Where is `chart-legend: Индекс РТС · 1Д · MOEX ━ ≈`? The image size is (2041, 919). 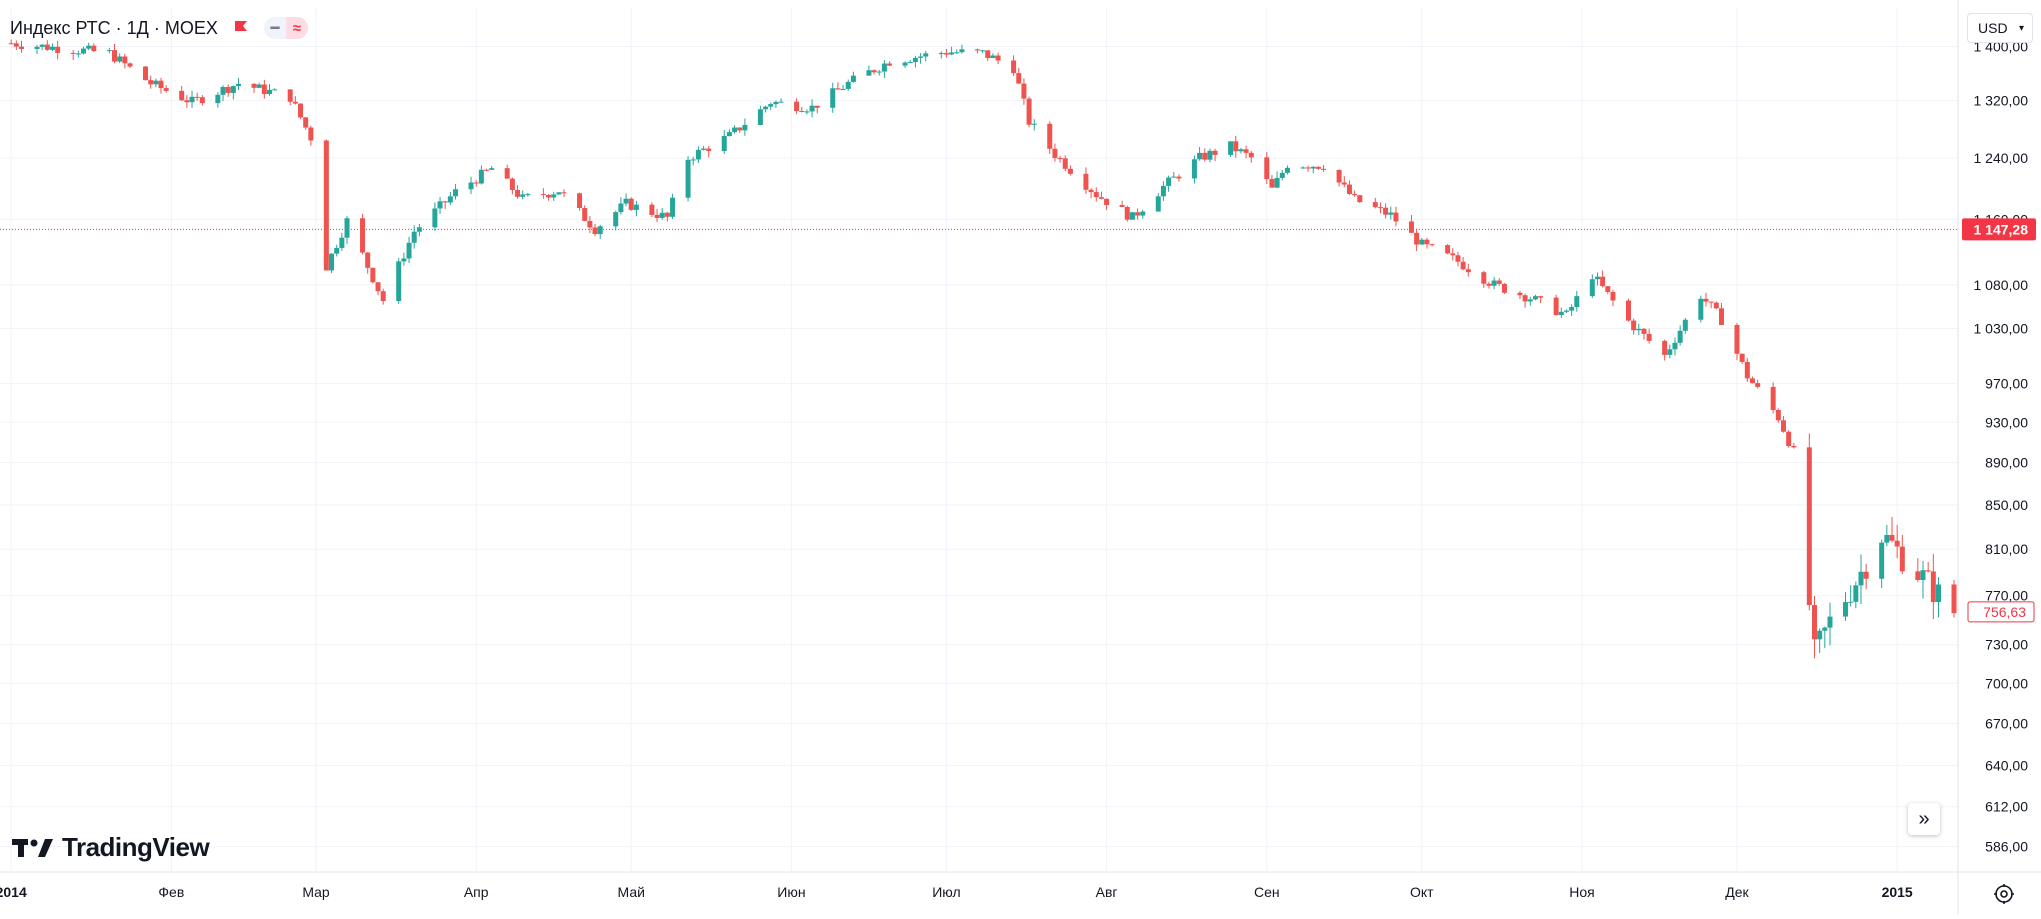 chart-legend: Индекс РТС · 1Д · MOEX ━ ≈ is located at coordinates (159, 28).